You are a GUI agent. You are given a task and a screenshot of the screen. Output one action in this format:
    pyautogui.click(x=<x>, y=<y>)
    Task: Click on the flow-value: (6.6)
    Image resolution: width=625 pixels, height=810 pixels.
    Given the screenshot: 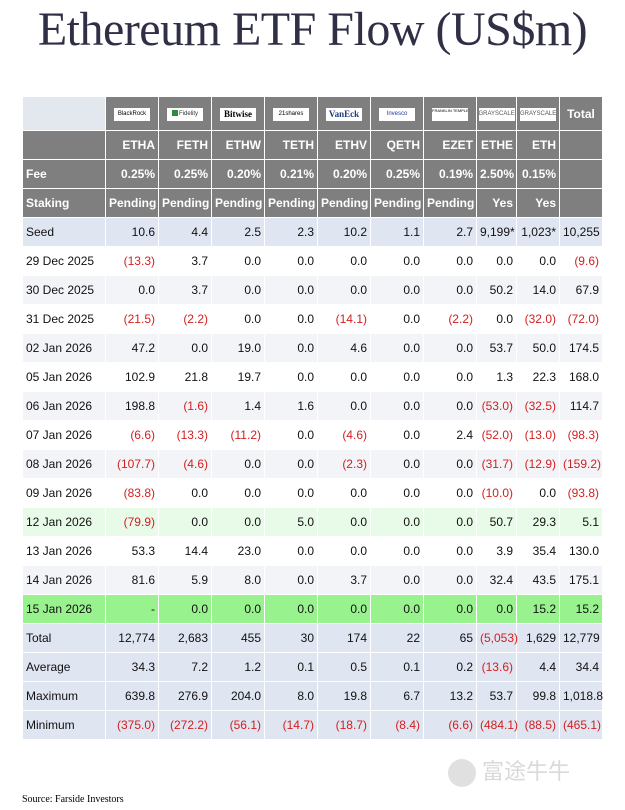 What is the action you would take?
    pyautogui.click(x=132, y=435)
    